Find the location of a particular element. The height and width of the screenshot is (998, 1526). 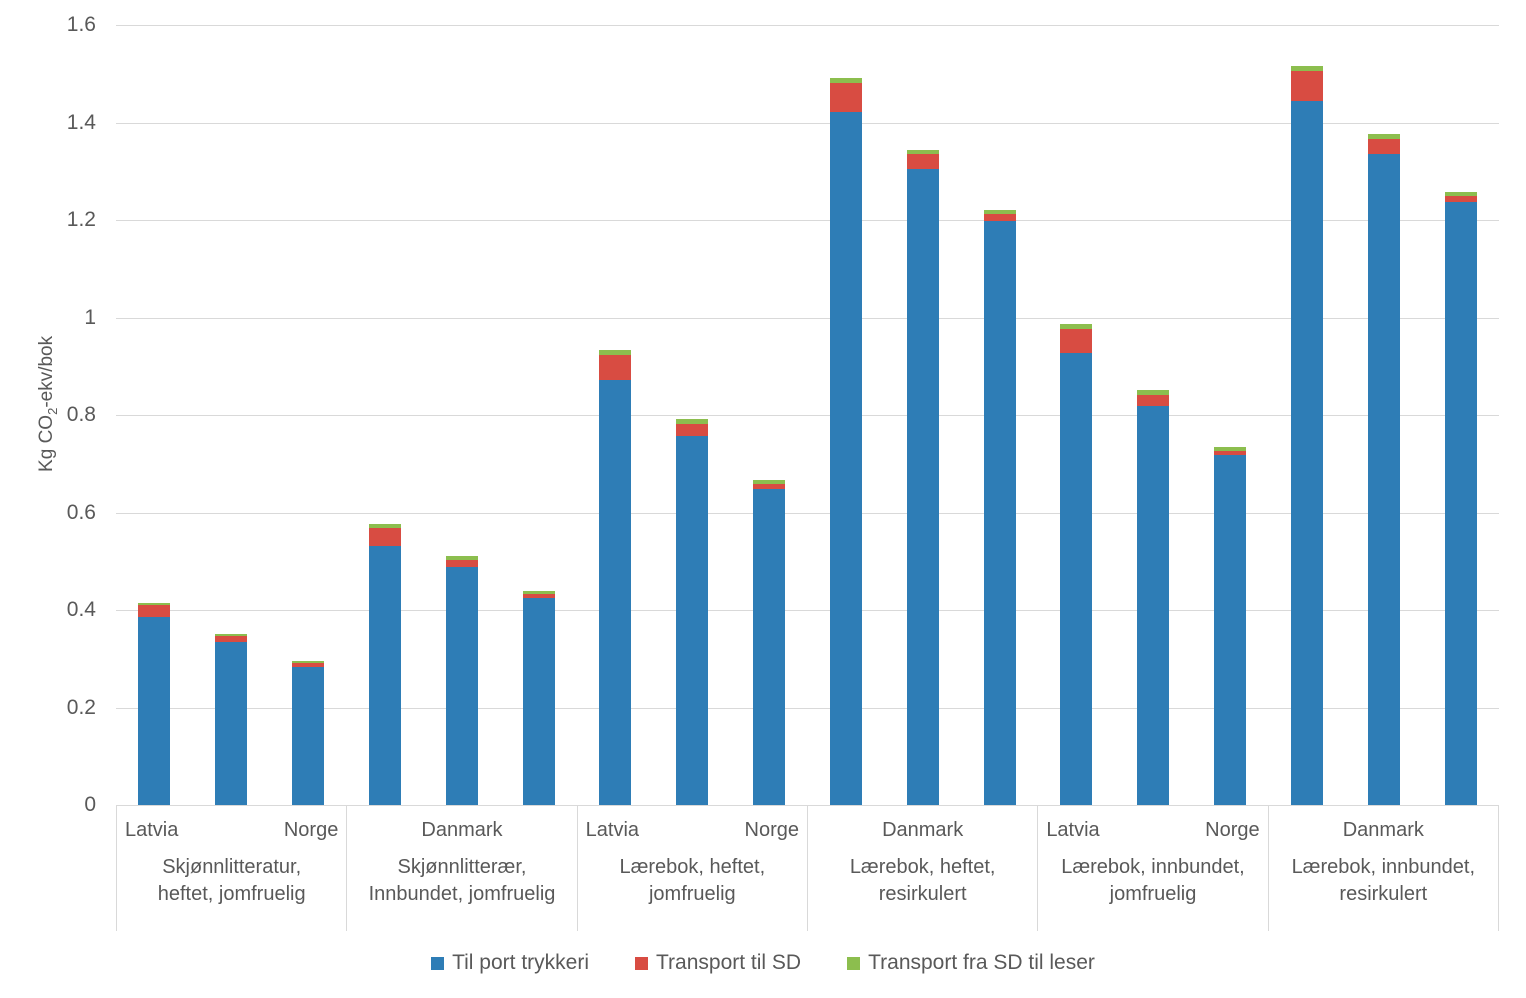

y-axis-tick-label: 1.6 is located at coordinates (81, 24).